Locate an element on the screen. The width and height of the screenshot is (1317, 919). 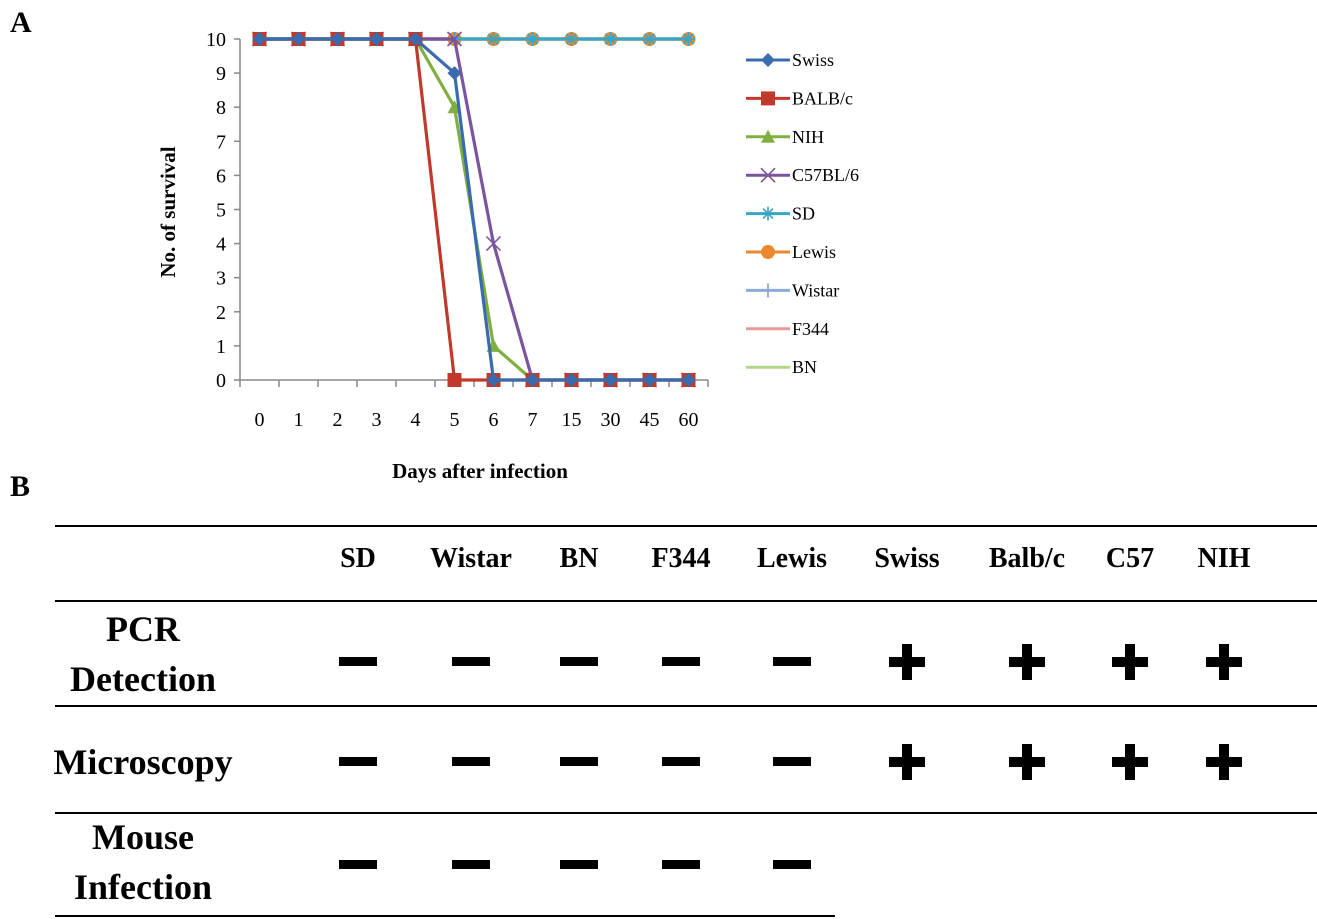
row-label: PCR is located at coordinates (143, 629).